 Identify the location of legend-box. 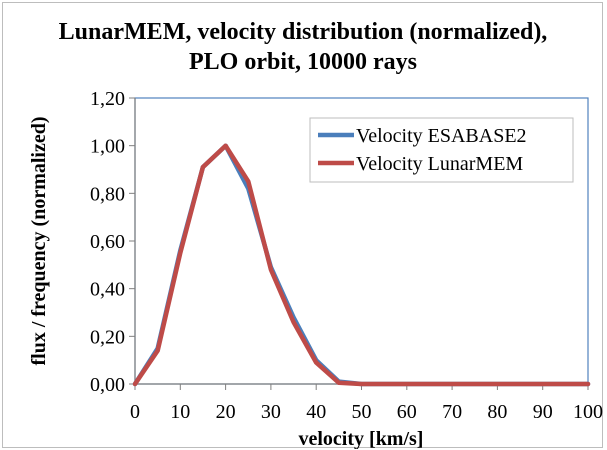
(441, 150).